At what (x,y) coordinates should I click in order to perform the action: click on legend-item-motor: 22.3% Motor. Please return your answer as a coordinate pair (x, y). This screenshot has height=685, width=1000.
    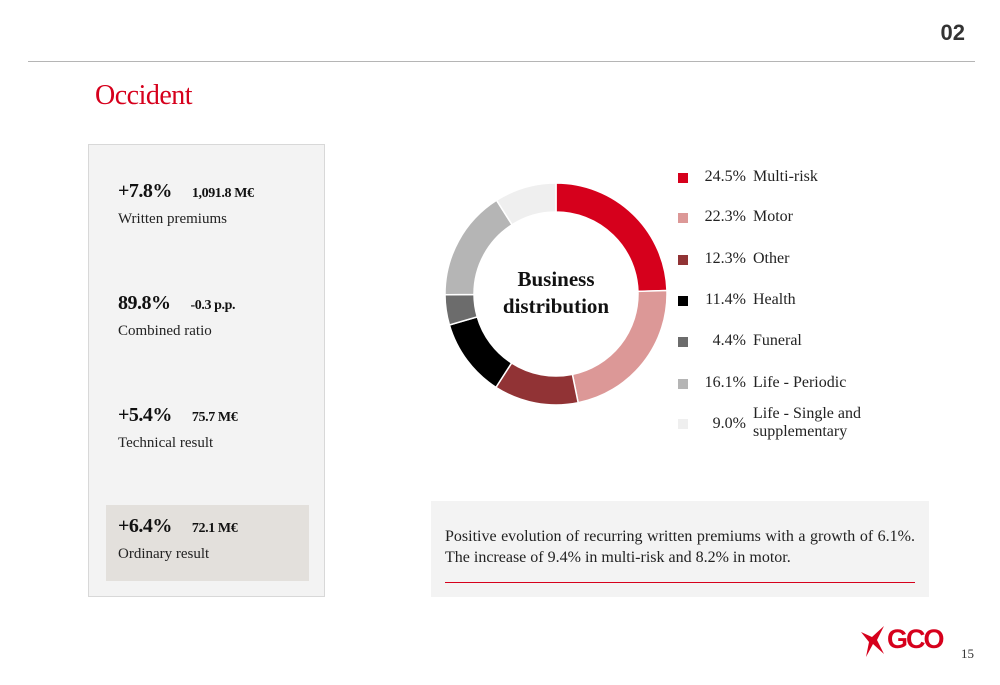
    Looking at the image, I should click on (735, 217).